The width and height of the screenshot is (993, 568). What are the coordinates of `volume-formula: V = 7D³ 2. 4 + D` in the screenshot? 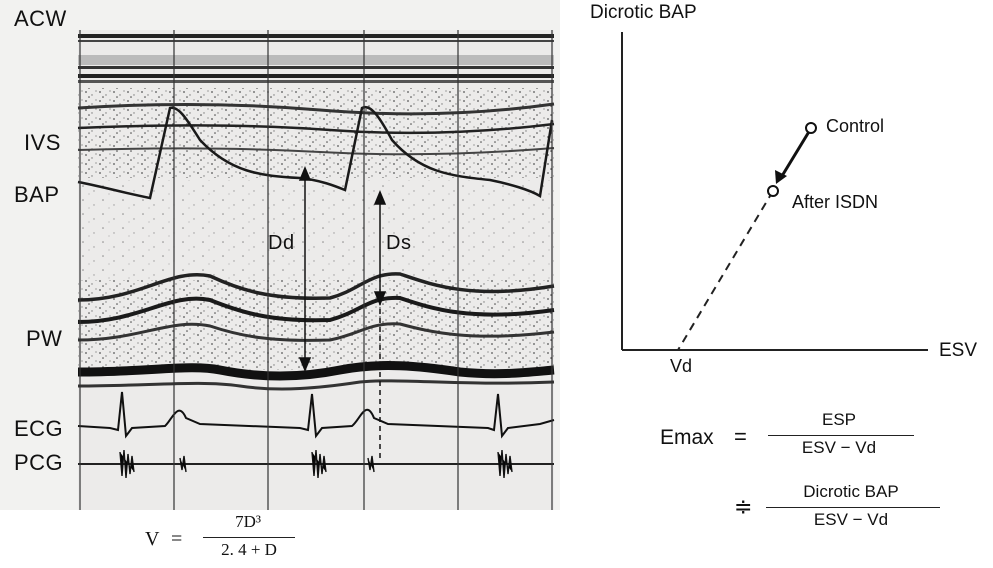 It's located at (225, 540).